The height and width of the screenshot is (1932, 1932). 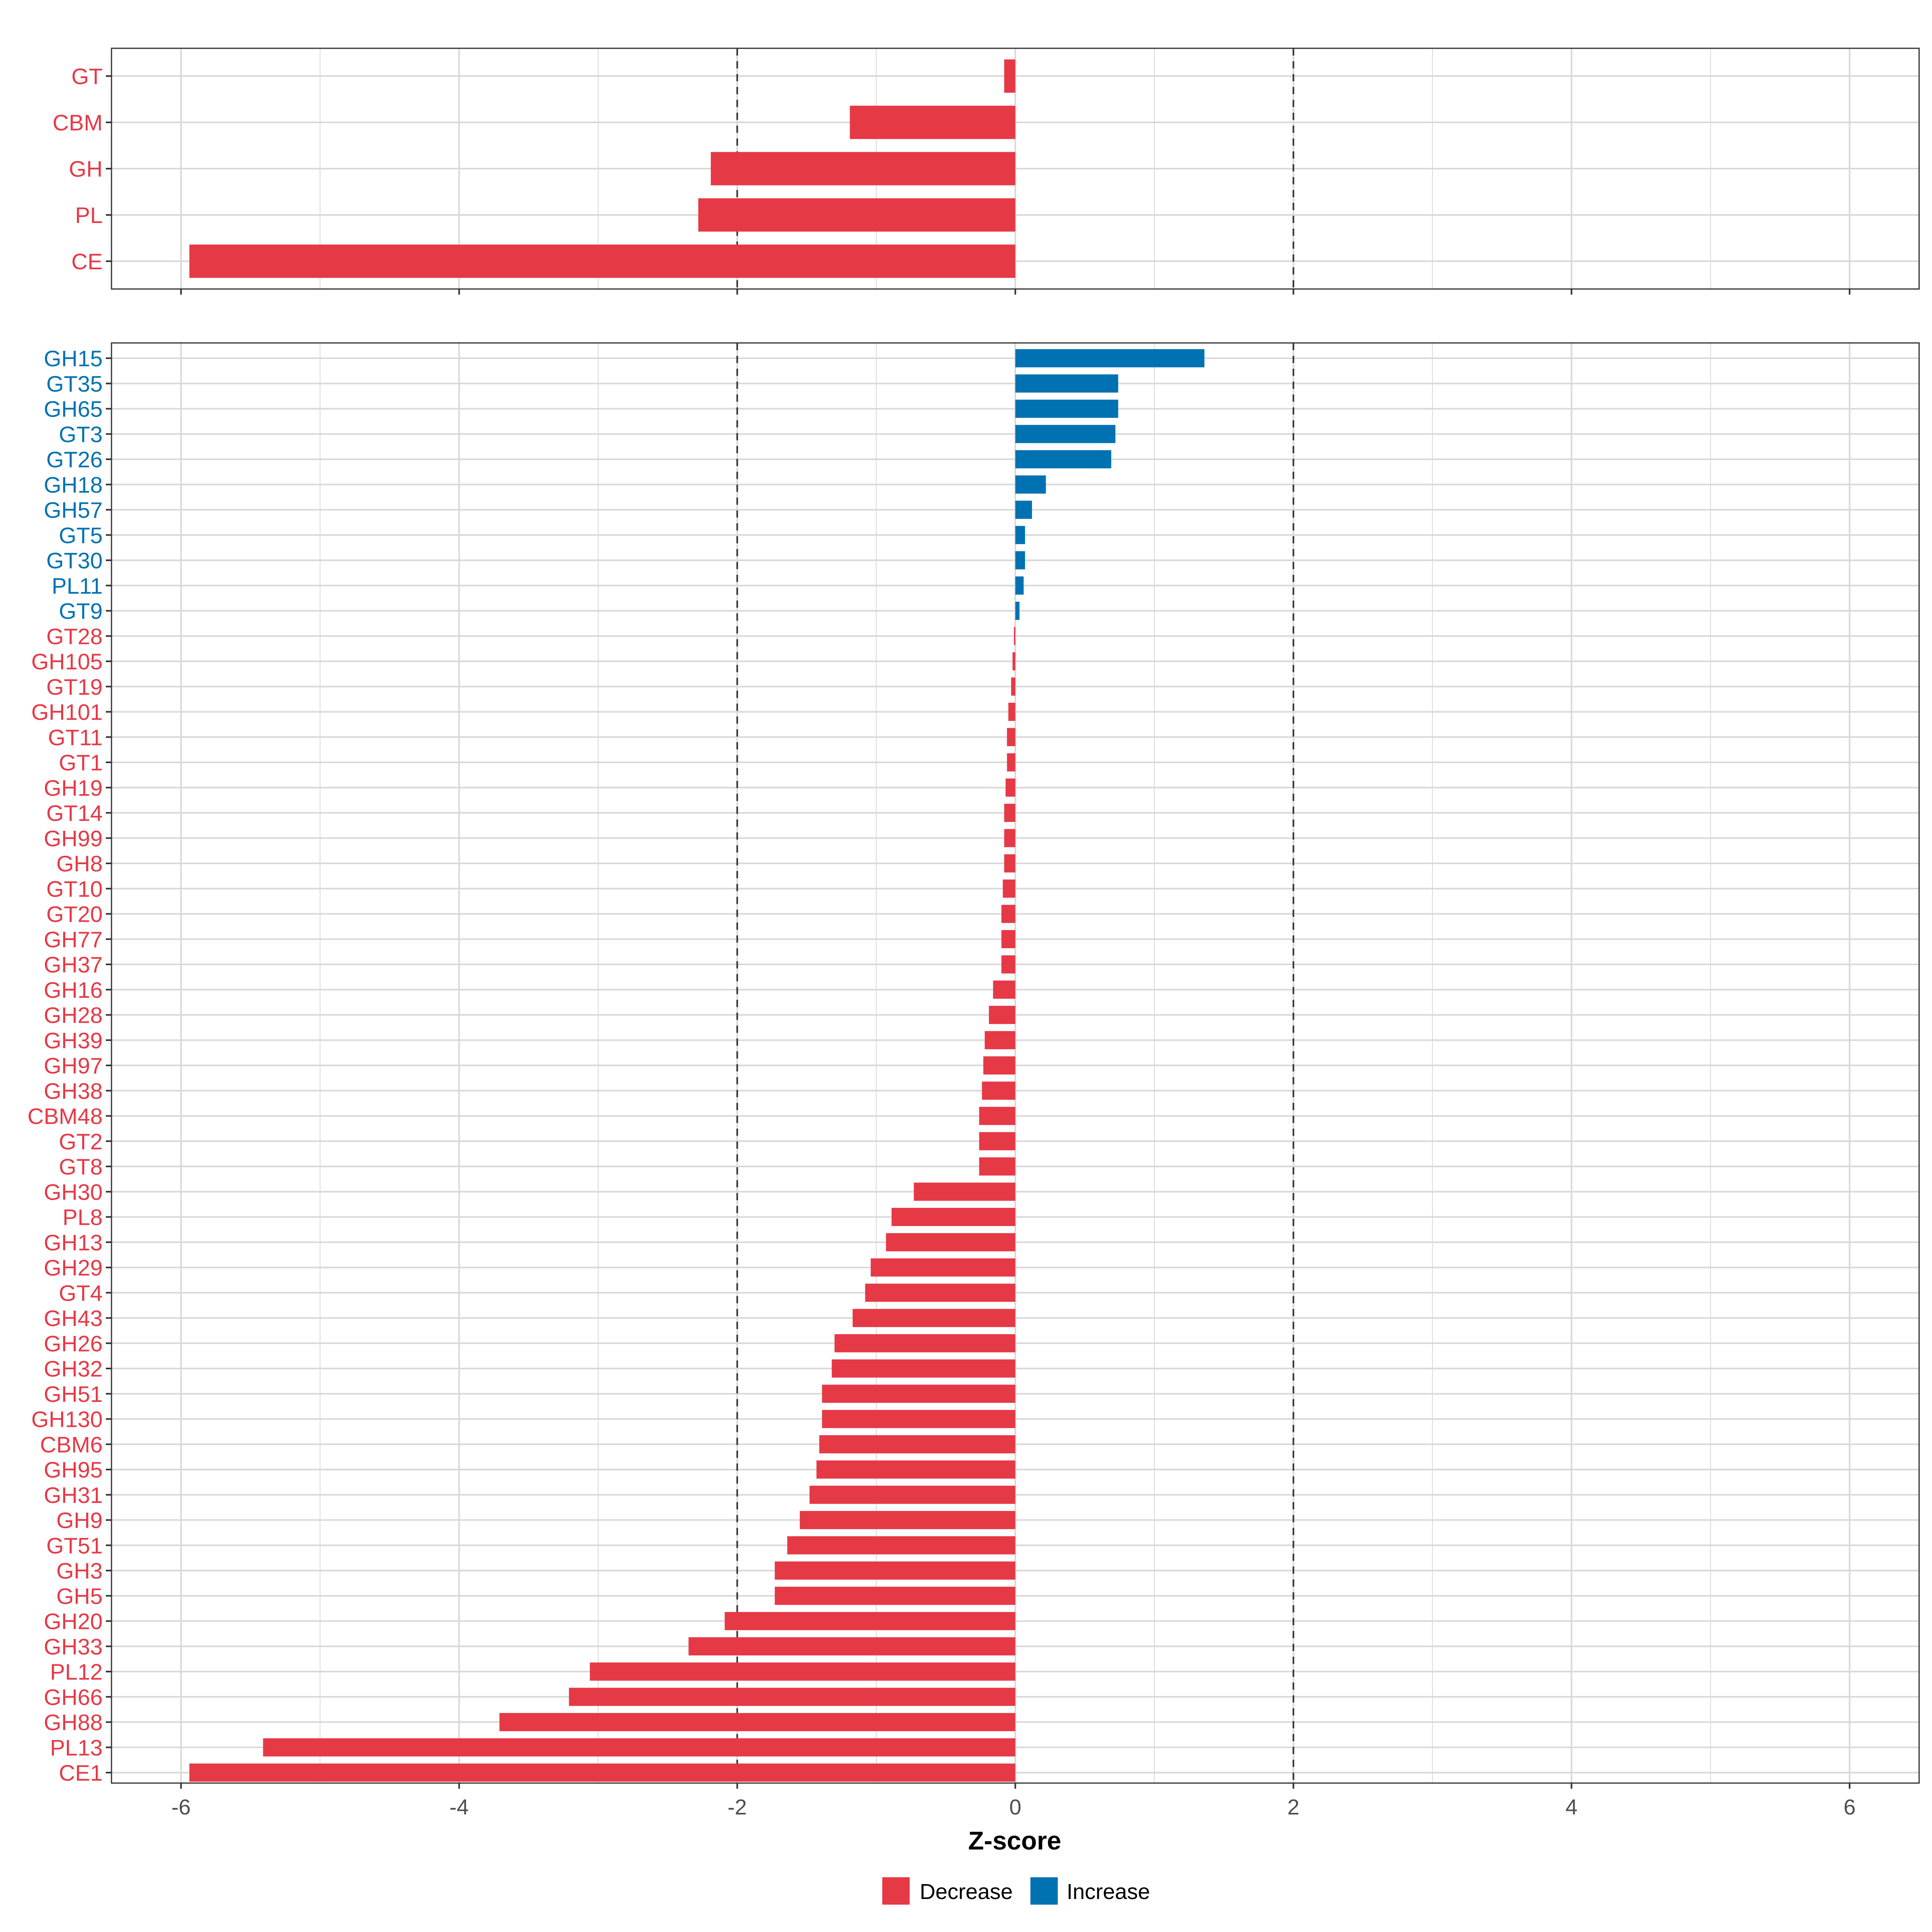 What do you see at coordinates (89, 215) in the screenshot?
I see `y-tick-label-pl: PL` at bounding box center [89, 215].